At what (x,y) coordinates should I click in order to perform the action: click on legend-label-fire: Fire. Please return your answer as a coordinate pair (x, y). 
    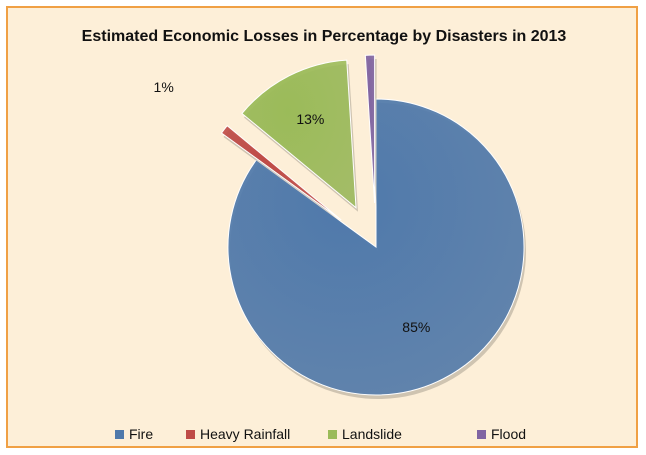
    Looking at the image, I should click on (141, 434).